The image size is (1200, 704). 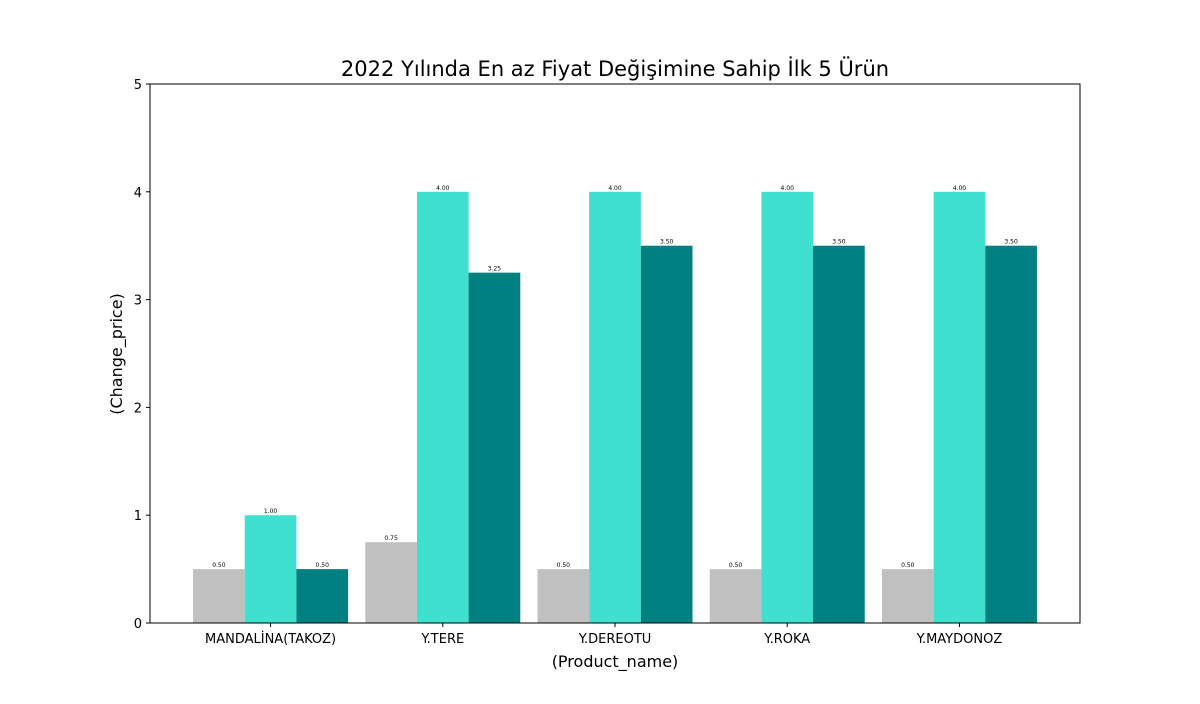 What do you see at coordinates (271, 511) in the screenshot?
I see `bar-value-label: 1.00` at bounding box center [271, 511].